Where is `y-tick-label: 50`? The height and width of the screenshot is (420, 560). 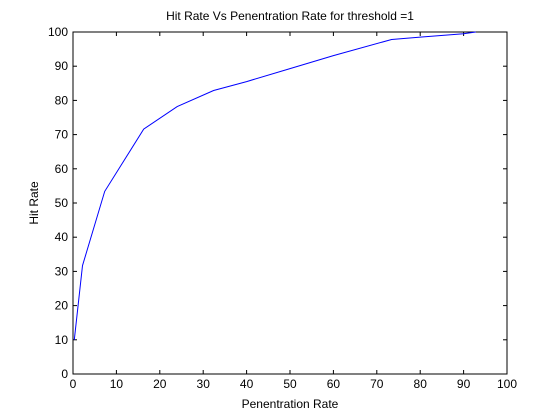 y-tick-label: 50 is located at coordinates (62, 203).